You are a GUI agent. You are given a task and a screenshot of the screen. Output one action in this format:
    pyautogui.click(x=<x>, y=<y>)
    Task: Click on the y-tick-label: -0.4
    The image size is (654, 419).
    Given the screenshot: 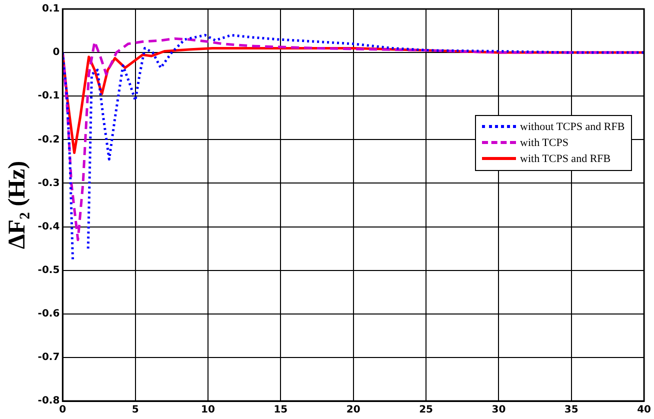 What is the action you would take?
    pyautogui.click(x=49, y=226)
    